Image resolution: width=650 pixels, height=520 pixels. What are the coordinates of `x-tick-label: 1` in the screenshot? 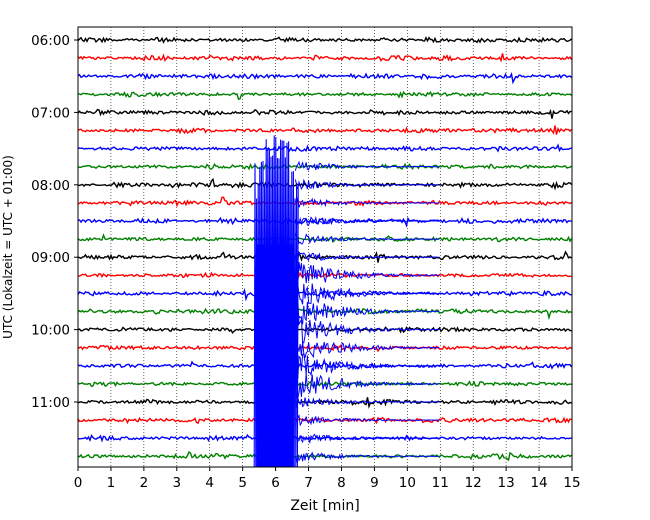 It's located at (111, 483).